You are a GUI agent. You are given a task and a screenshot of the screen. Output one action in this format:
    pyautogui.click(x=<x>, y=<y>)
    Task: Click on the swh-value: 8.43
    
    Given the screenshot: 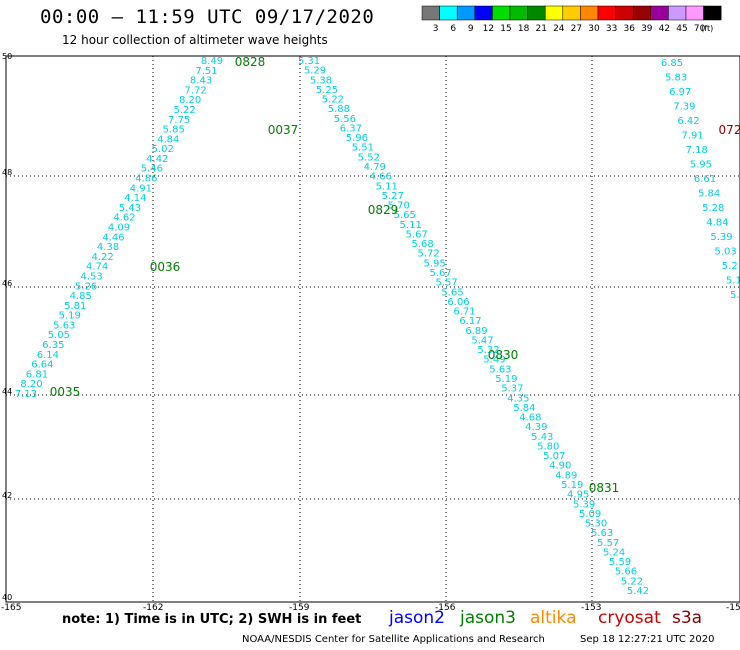 What is the action you would take?
    pyautogui.click(x=201, y=81)
    